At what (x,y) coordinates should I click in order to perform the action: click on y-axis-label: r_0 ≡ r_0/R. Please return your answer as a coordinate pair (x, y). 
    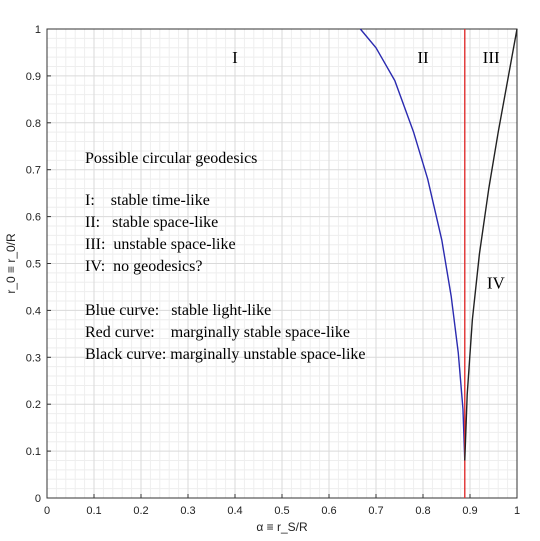
    Looking at the image, I should click on (11, 263).